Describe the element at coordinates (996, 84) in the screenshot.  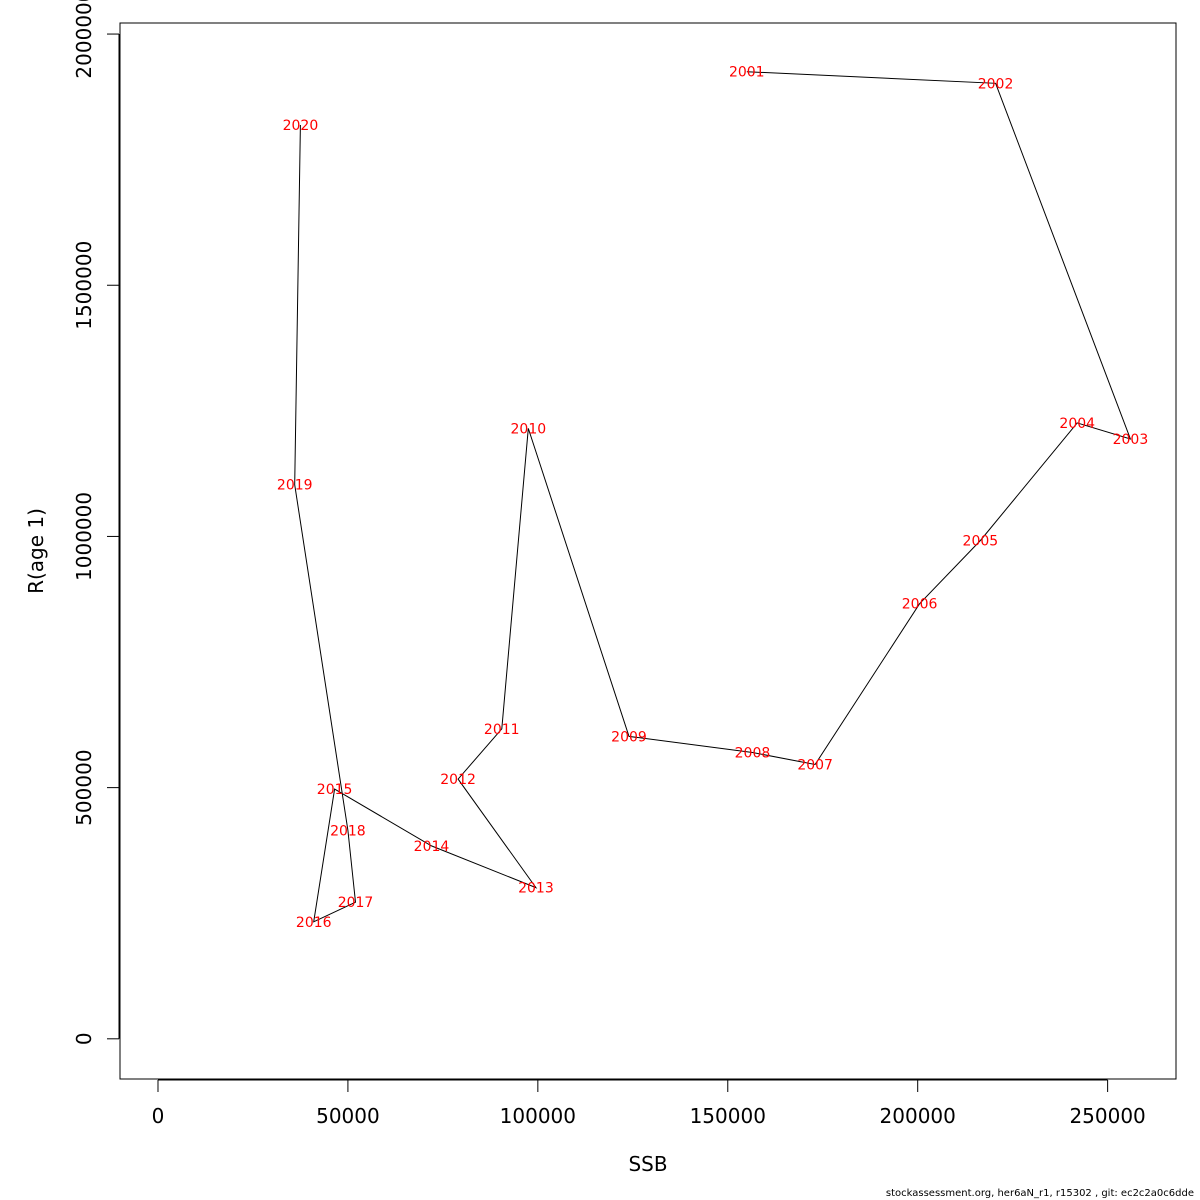
I see `year-label-2002: 2002` at that location.